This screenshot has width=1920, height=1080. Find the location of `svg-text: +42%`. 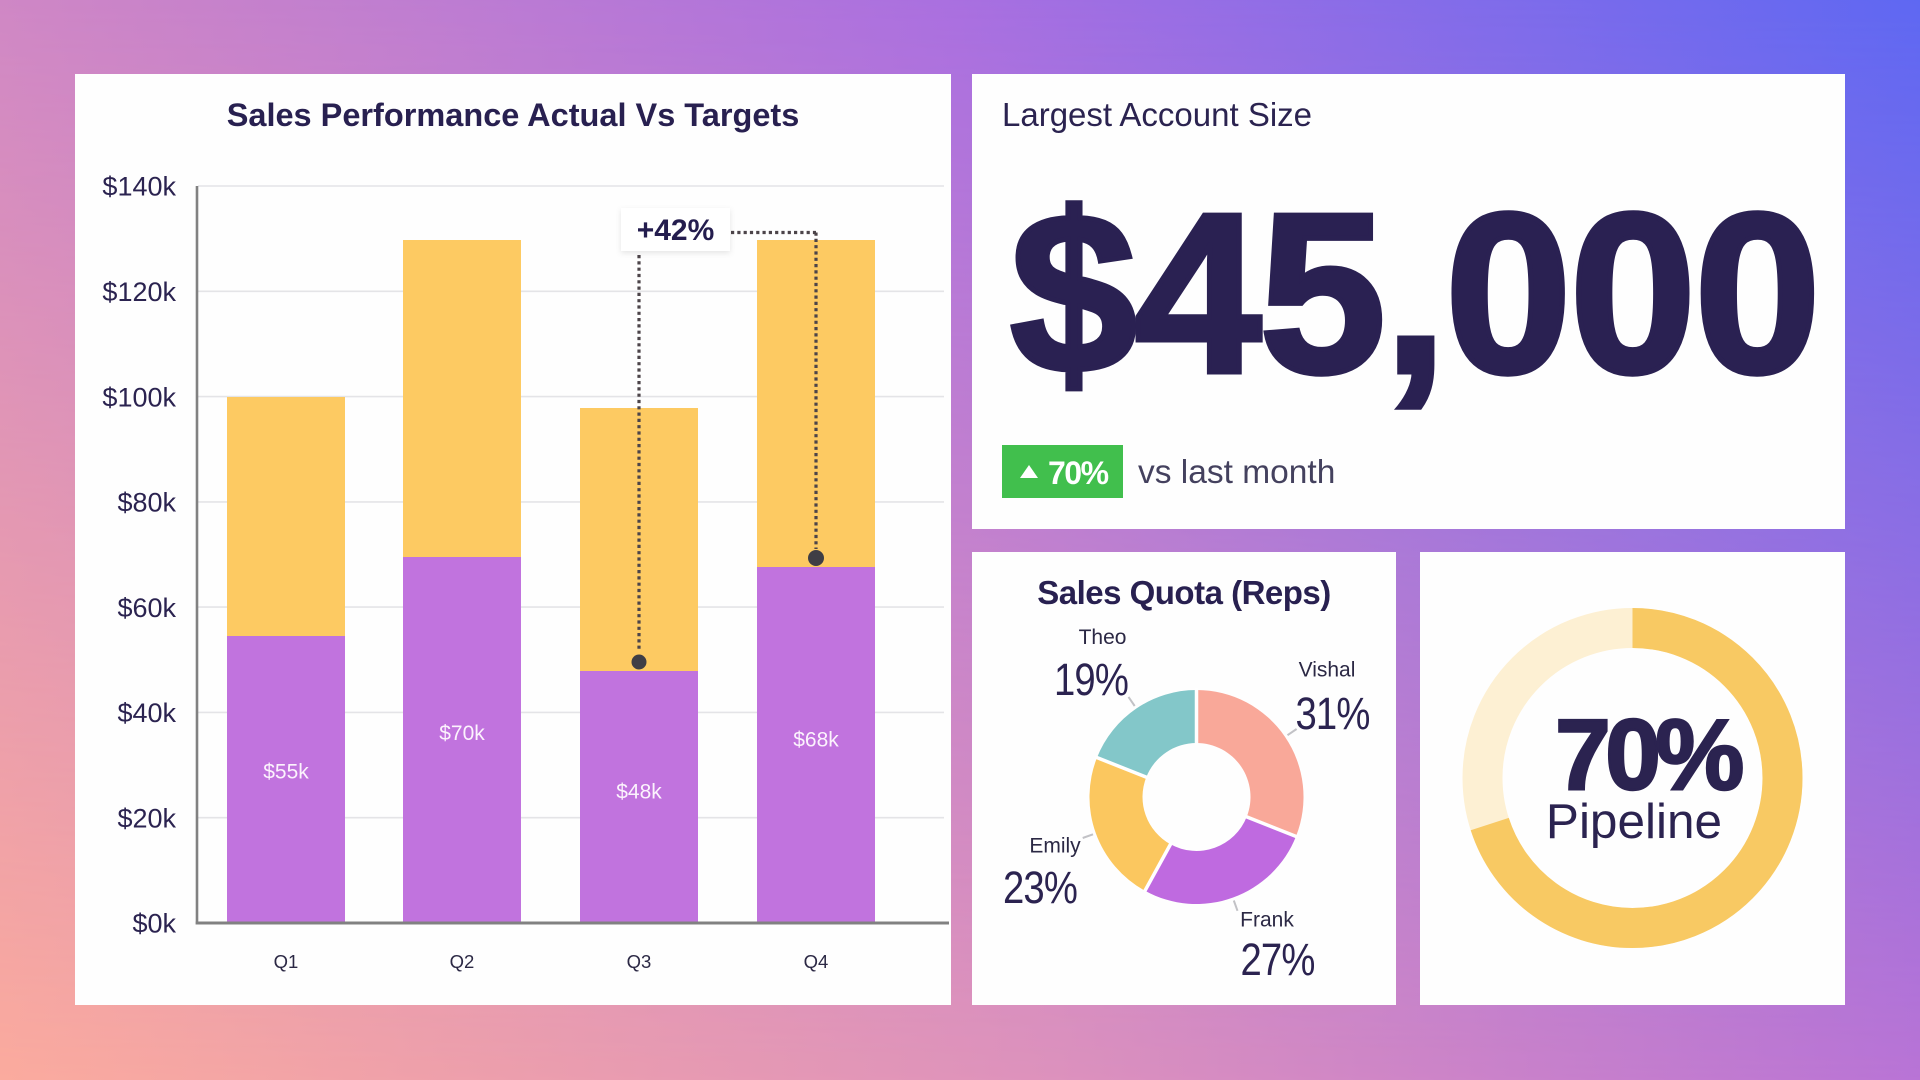

svg-text: +42% is located at coordinates (676, 230).